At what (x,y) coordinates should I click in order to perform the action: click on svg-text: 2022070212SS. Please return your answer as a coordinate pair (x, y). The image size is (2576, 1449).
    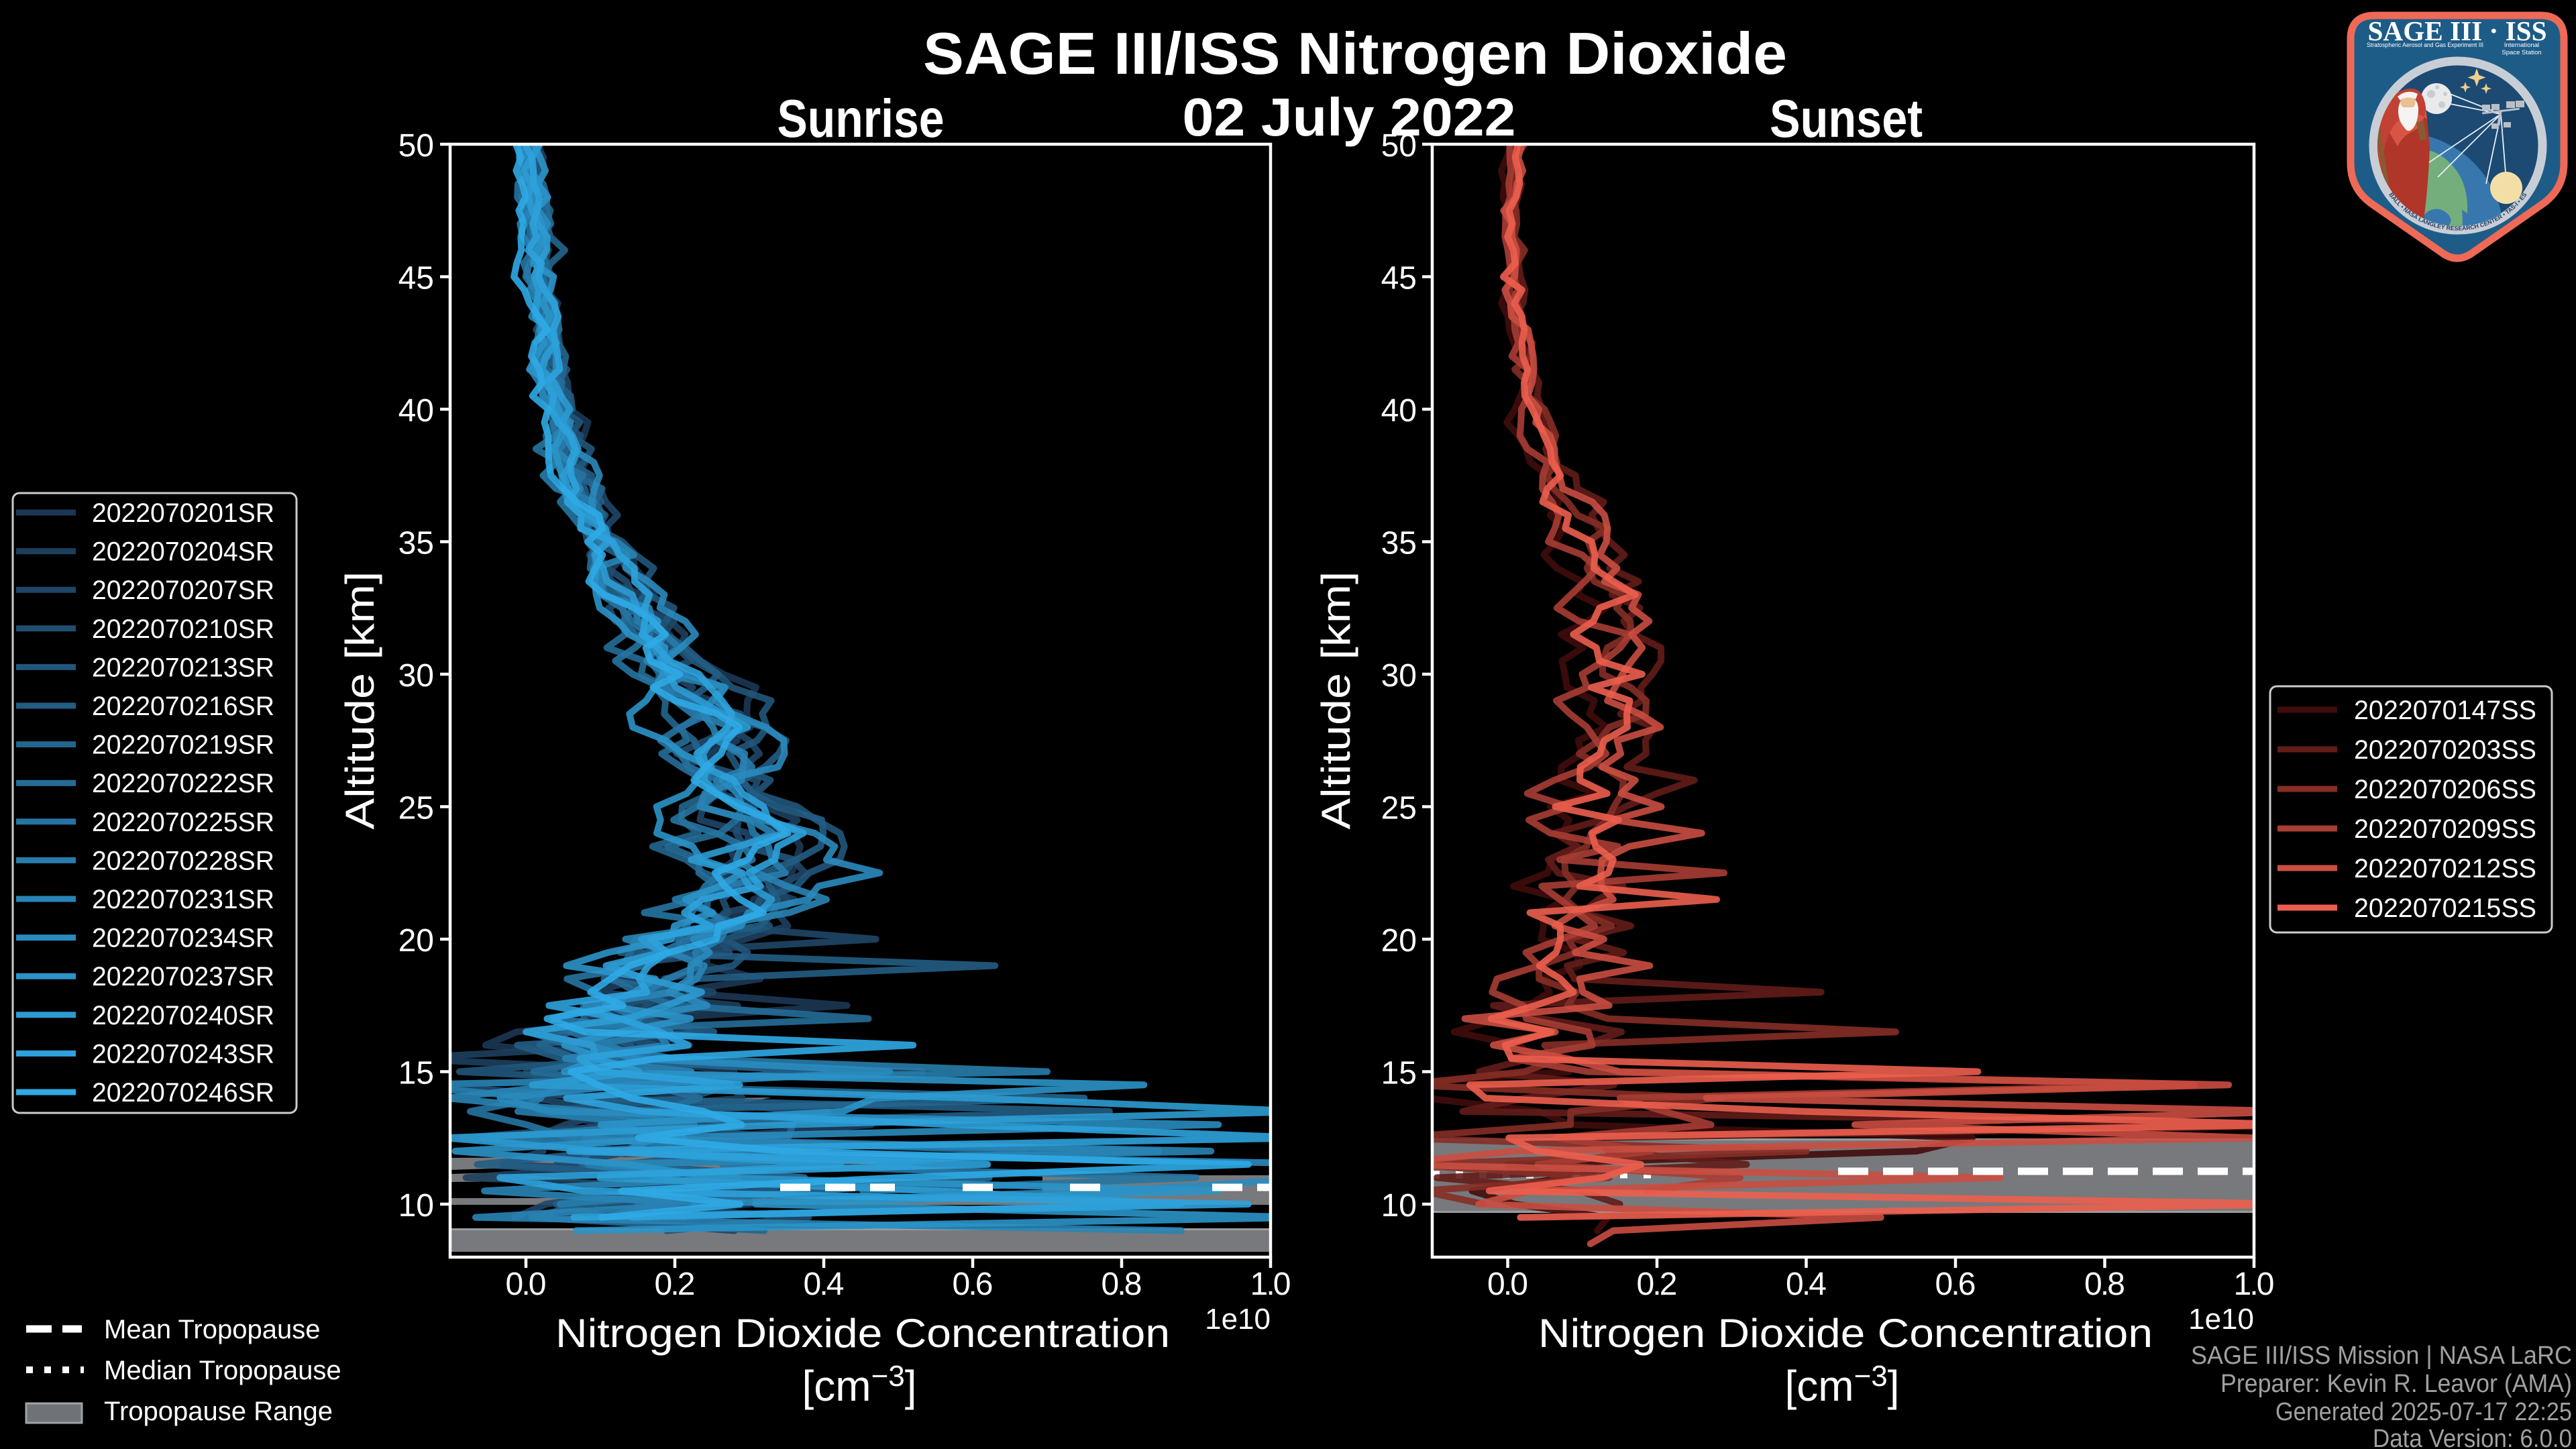
    Looking at the image, I should click on (2445, 868).